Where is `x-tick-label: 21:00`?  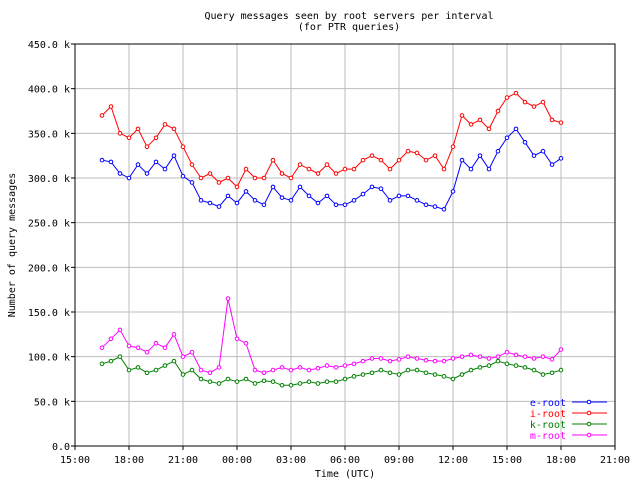
x-tick-label: 21:00 is located at coordinates (615, 460).